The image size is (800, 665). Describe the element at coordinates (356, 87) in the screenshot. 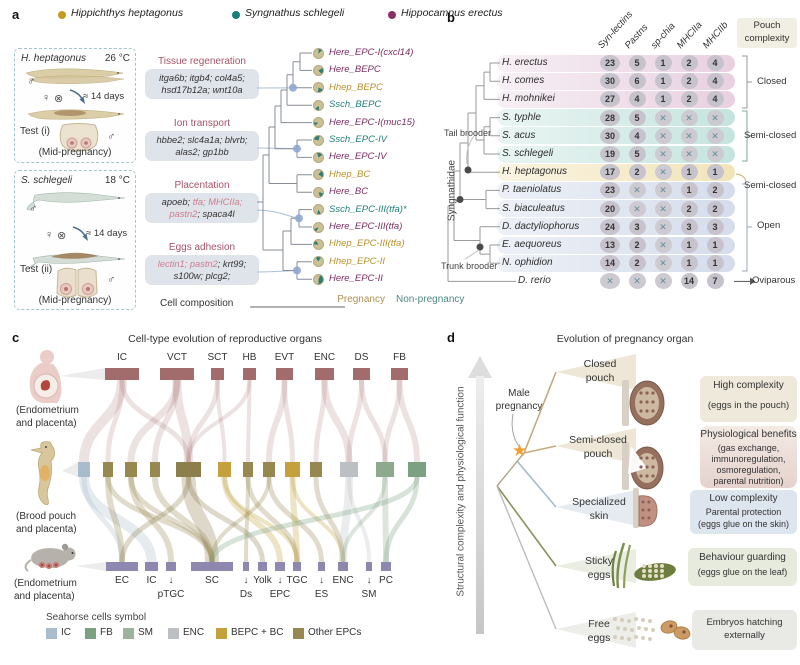

I see `cluster-tip-label: Hhep_BEPC` at that location.